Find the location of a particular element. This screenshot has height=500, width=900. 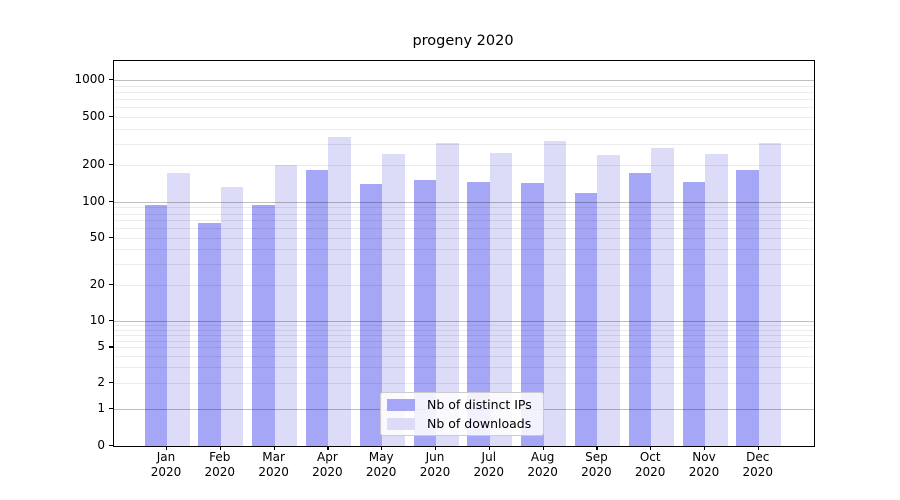

legend-item-downloads: Nb of downloads is located at coordinates (462, 423).